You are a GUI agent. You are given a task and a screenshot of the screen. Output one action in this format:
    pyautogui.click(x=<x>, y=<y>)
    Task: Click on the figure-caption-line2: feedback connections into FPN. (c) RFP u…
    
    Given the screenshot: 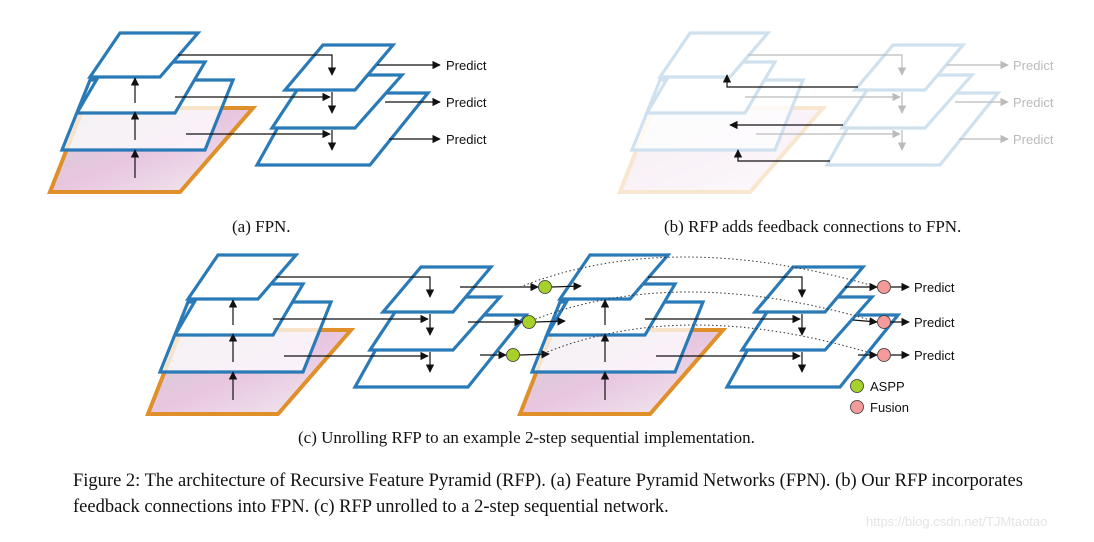 What is the action you would take?
    pyautogui.click(x=371, y=507)
    